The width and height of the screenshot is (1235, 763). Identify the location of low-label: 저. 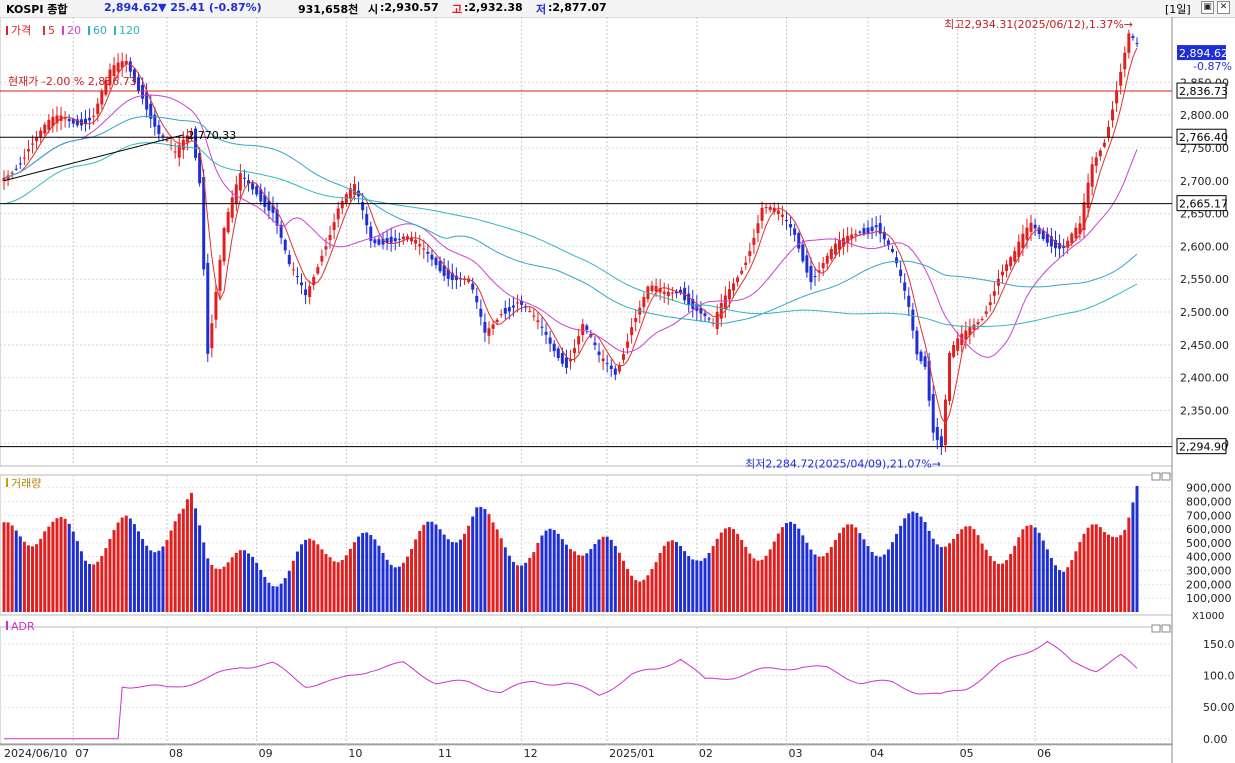
(541, 9).